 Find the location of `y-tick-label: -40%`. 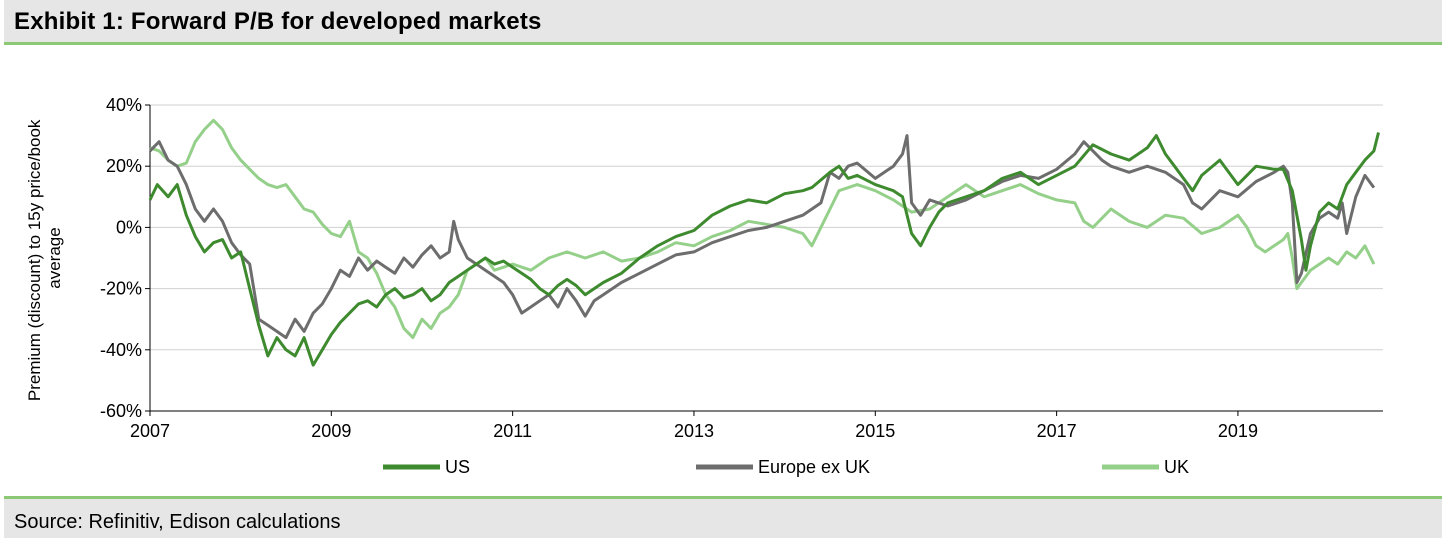

y-tick-label: -40% is located at coordinates (121, 350).